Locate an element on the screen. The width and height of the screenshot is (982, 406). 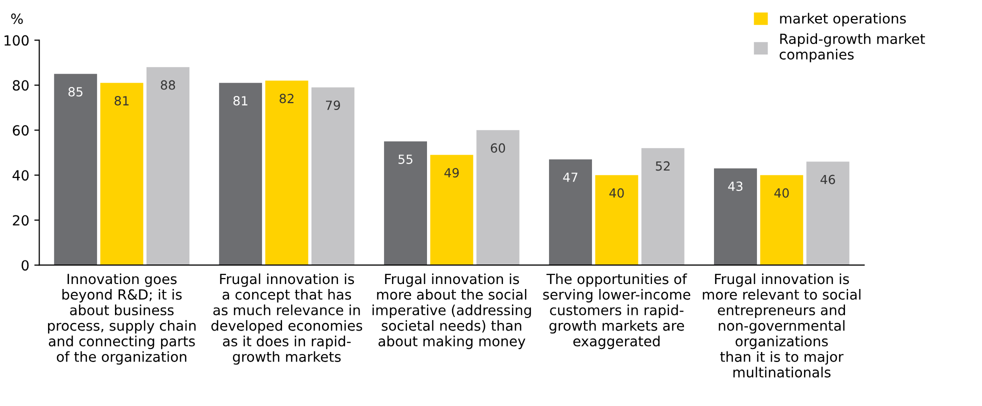
data-label: 52 is located at coordinates (663, 166).